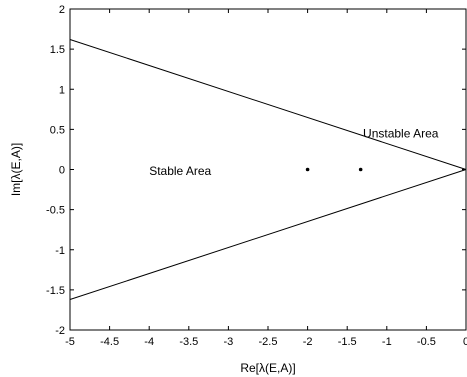 The width and height of the screenshot is (467, 377). Describe the element at coordinates (347, 342) in the screenshot. I see `x-tick-label: -1.5` at that location.